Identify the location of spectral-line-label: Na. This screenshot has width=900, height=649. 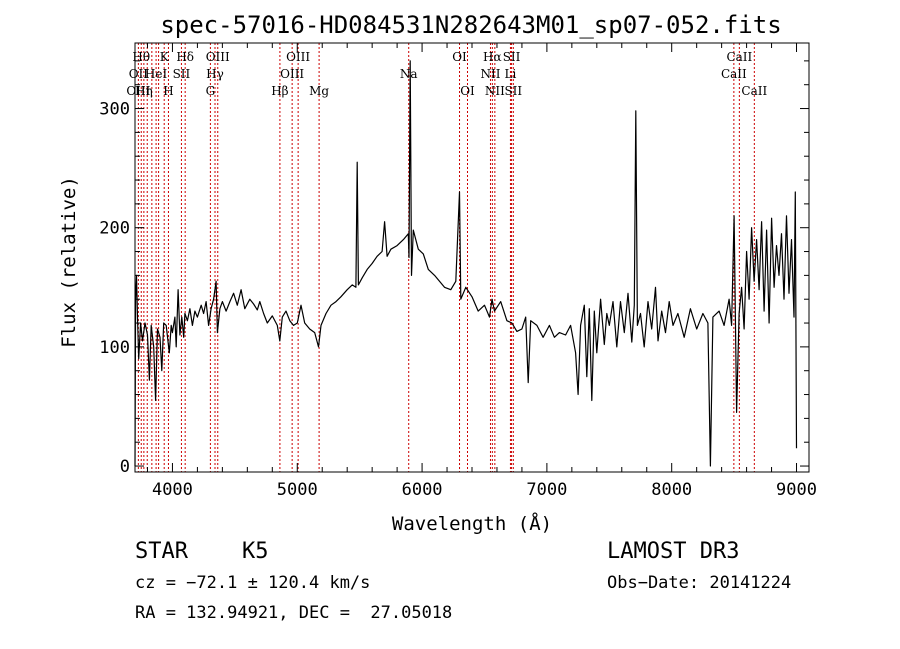
(409, 74).